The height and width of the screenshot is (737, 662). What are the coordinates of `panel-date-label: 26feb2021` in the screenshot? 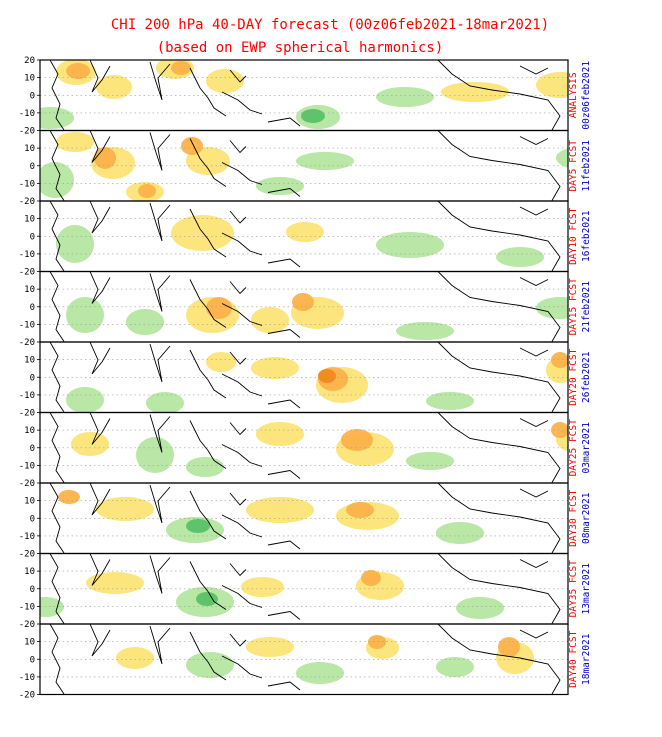 It's located at (586, 377).